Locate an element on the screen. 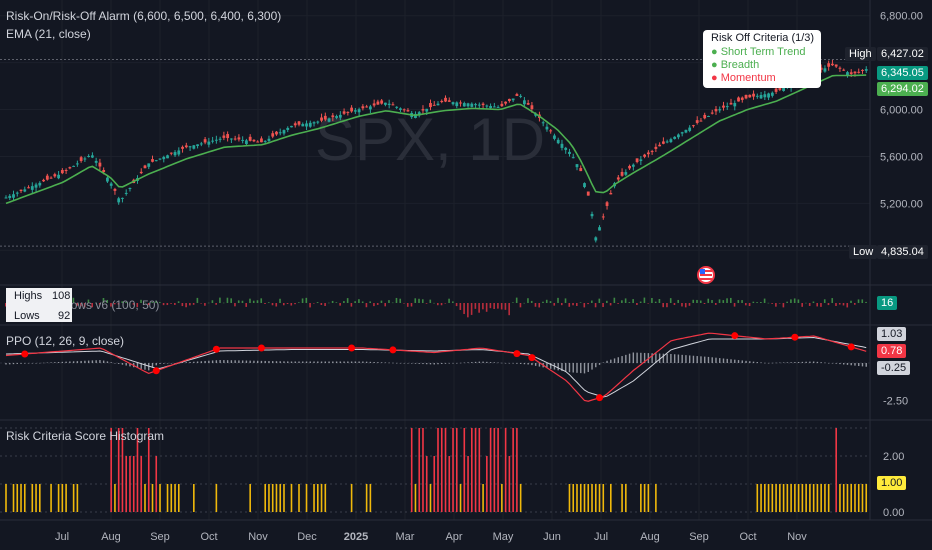  us-flag-icon is located at coordinates (706, 275).